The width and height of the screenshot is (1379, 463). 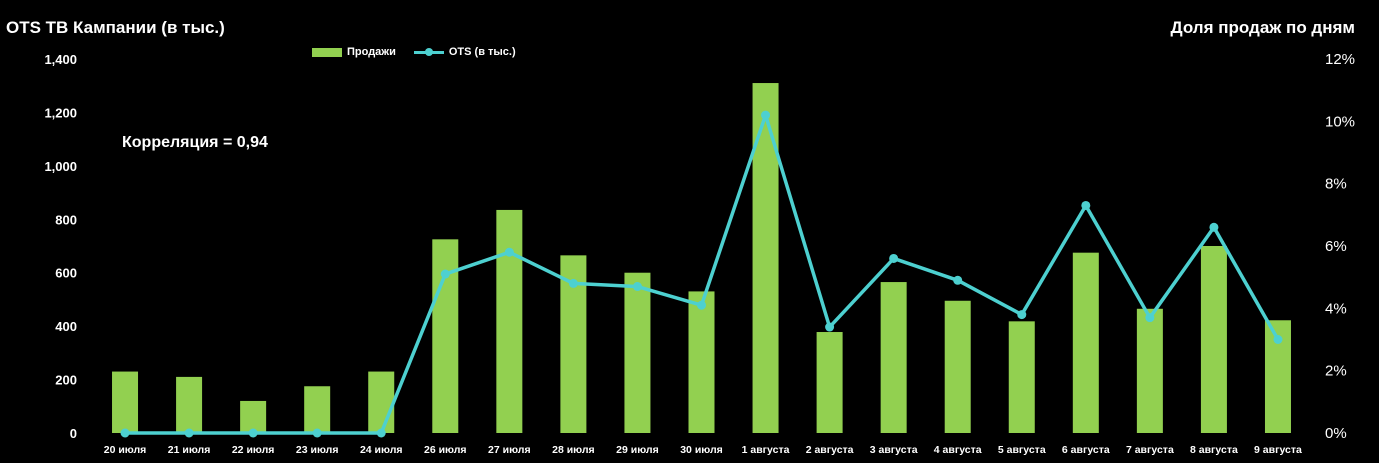 What do you see at coordinates (509, 450) in the screenshot?
I see `x-tick-label: 27 июля` at bounding box center [509, 450].